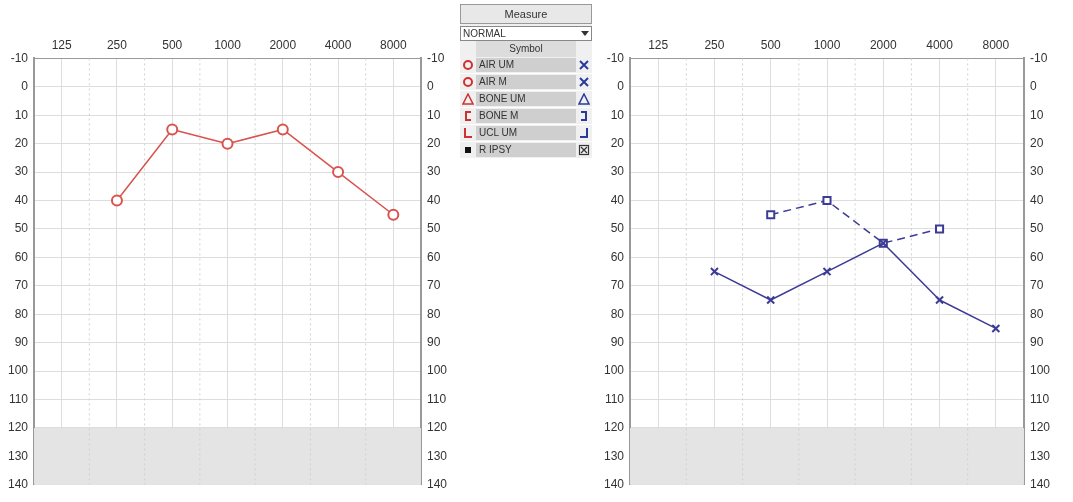 This screenshot has height=502, width=1073. Describe the element at coordinates (526, 49) in the screenshot. I see `legend-title: Symbol` at that location.